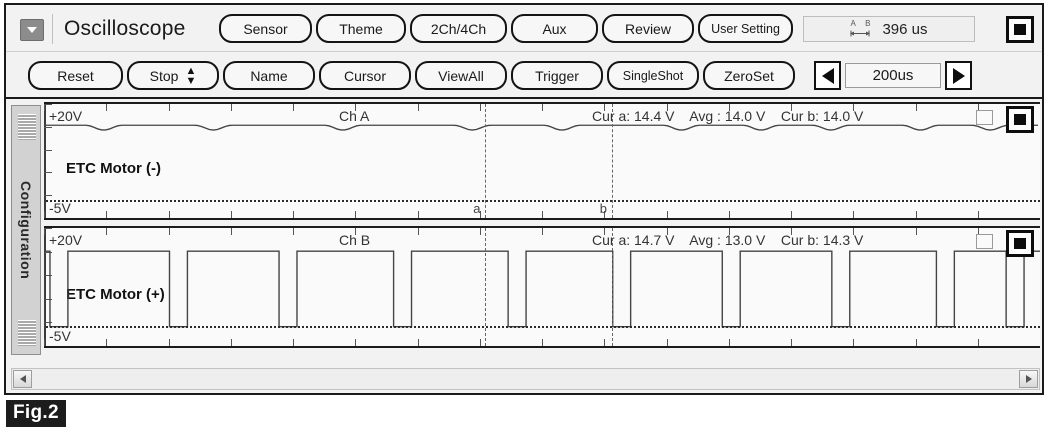 The height and width of the screenshot is (438, 1050). I want to click on sensor-button: Sensor, so click(265, 28).